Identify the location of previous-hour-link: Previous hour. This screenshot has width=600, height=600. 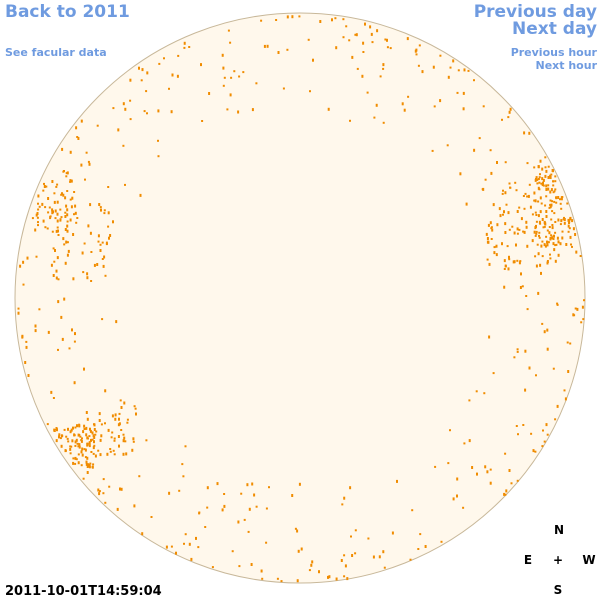
(554, 52).